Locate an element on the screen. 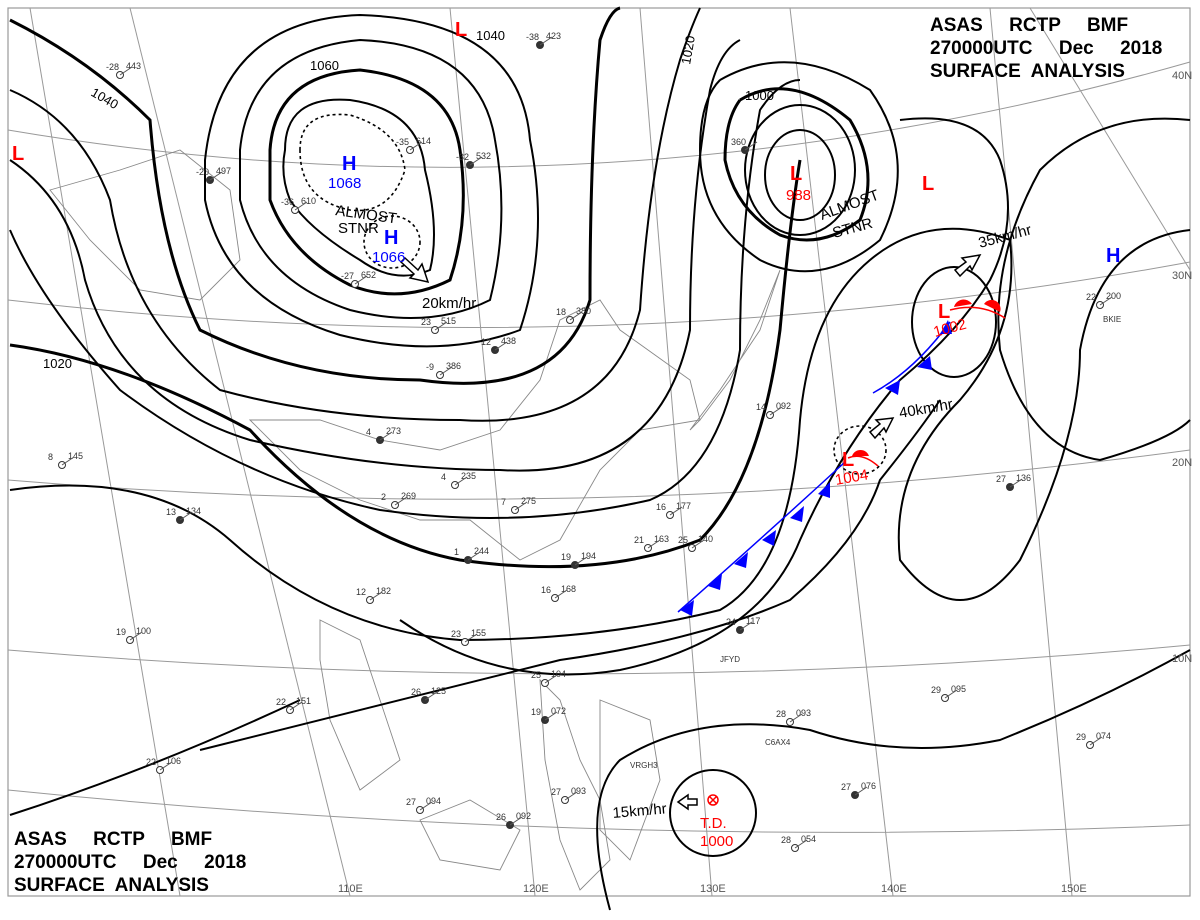 The image size is (1200, 920). station-pressure: 151 is located at coordinates (303, 701).